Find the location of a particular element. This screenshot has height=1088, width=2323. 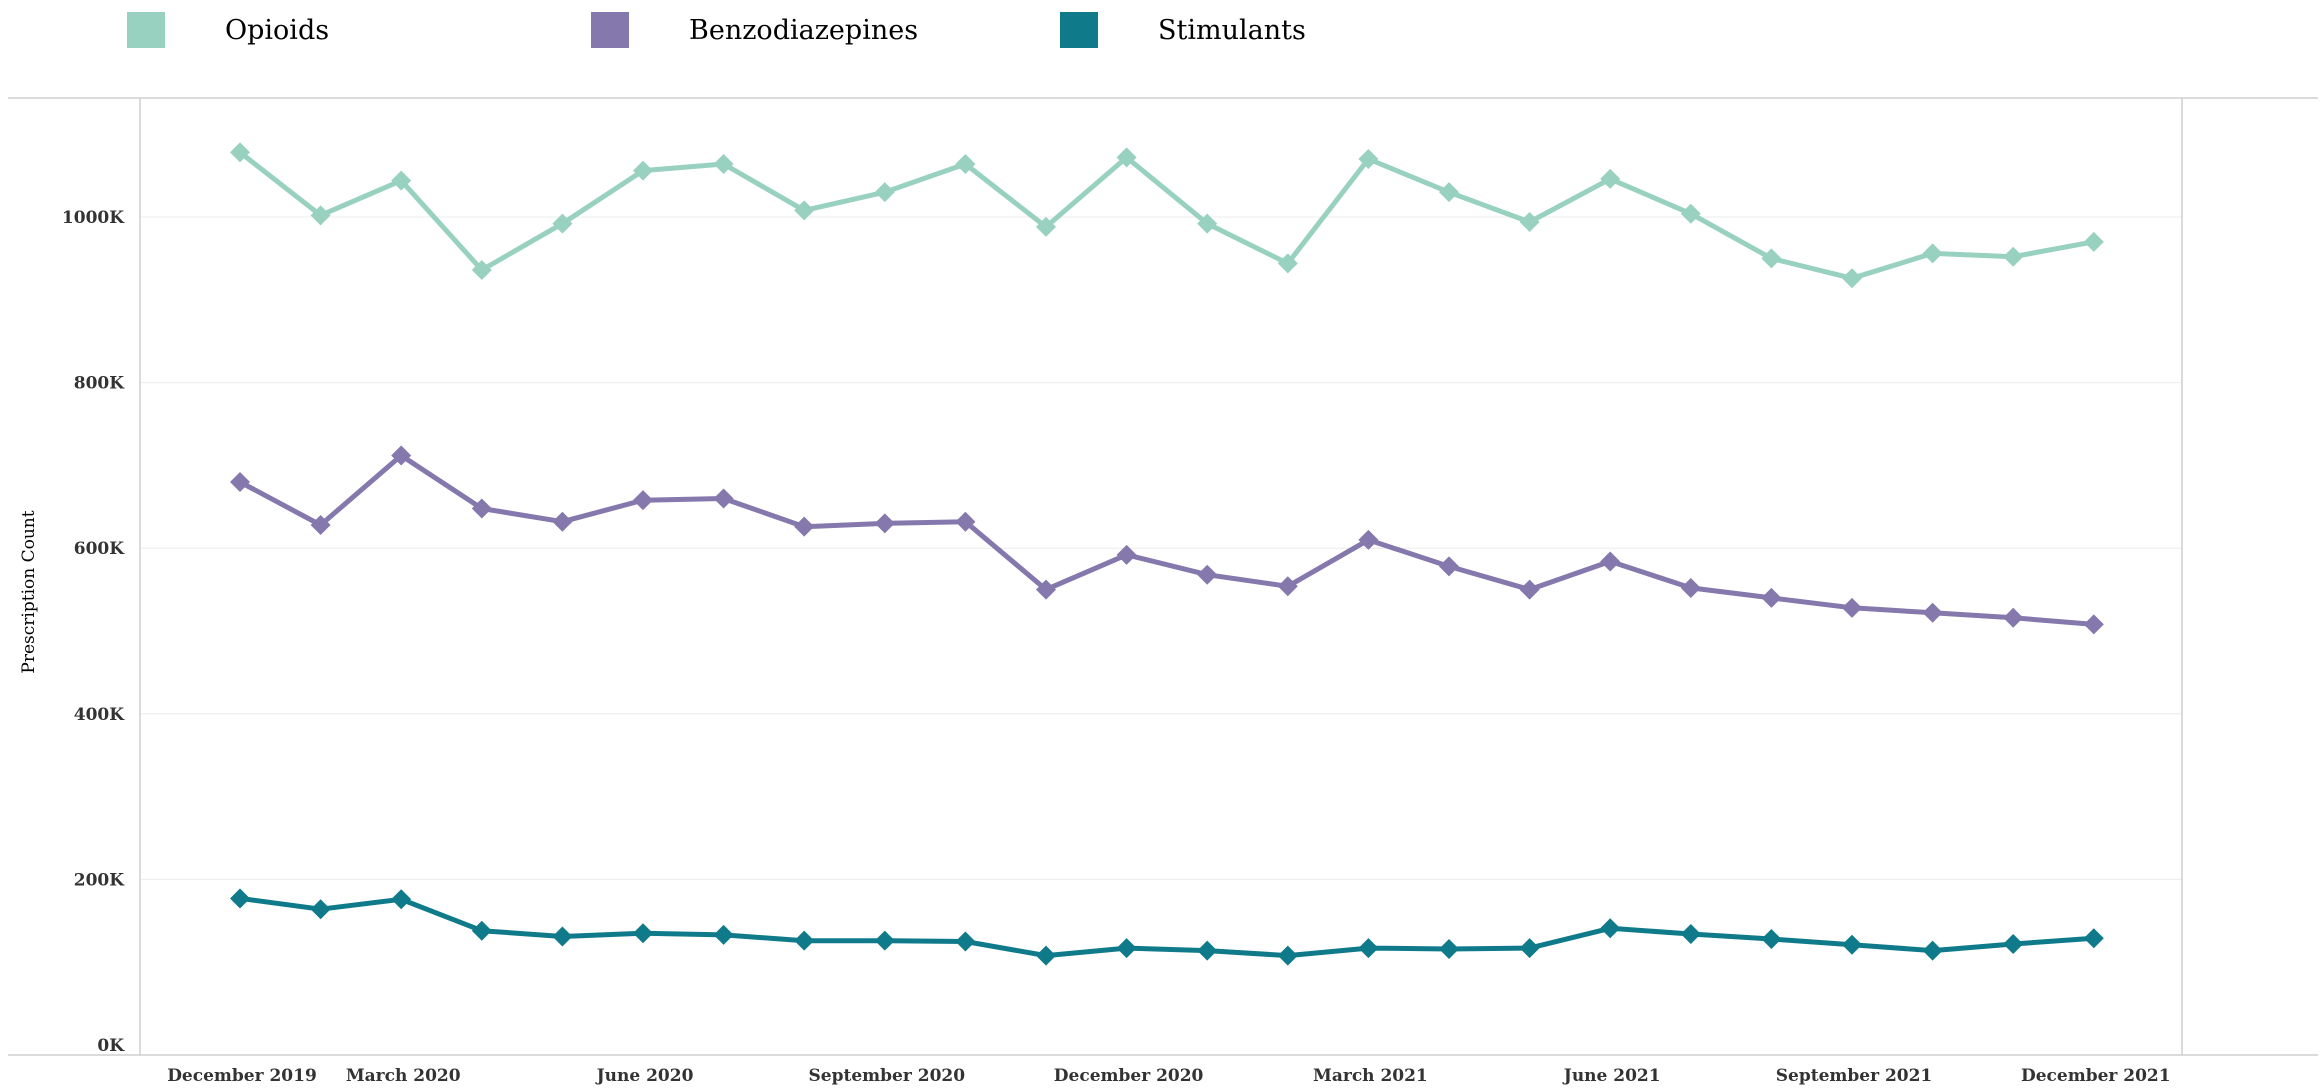

series-opioids is located at coordinates (1167, 215).